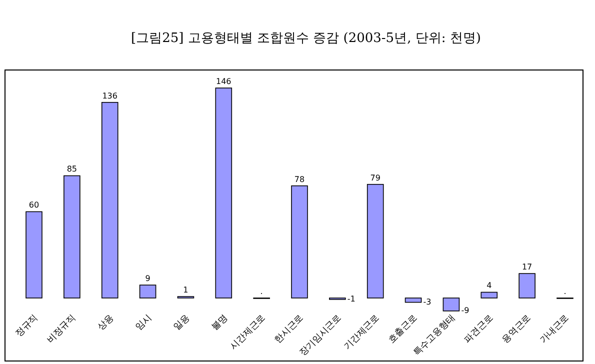  Describe the element at coordinates (299, 179) in the screenshot. I see `data-label: 78` at that location.